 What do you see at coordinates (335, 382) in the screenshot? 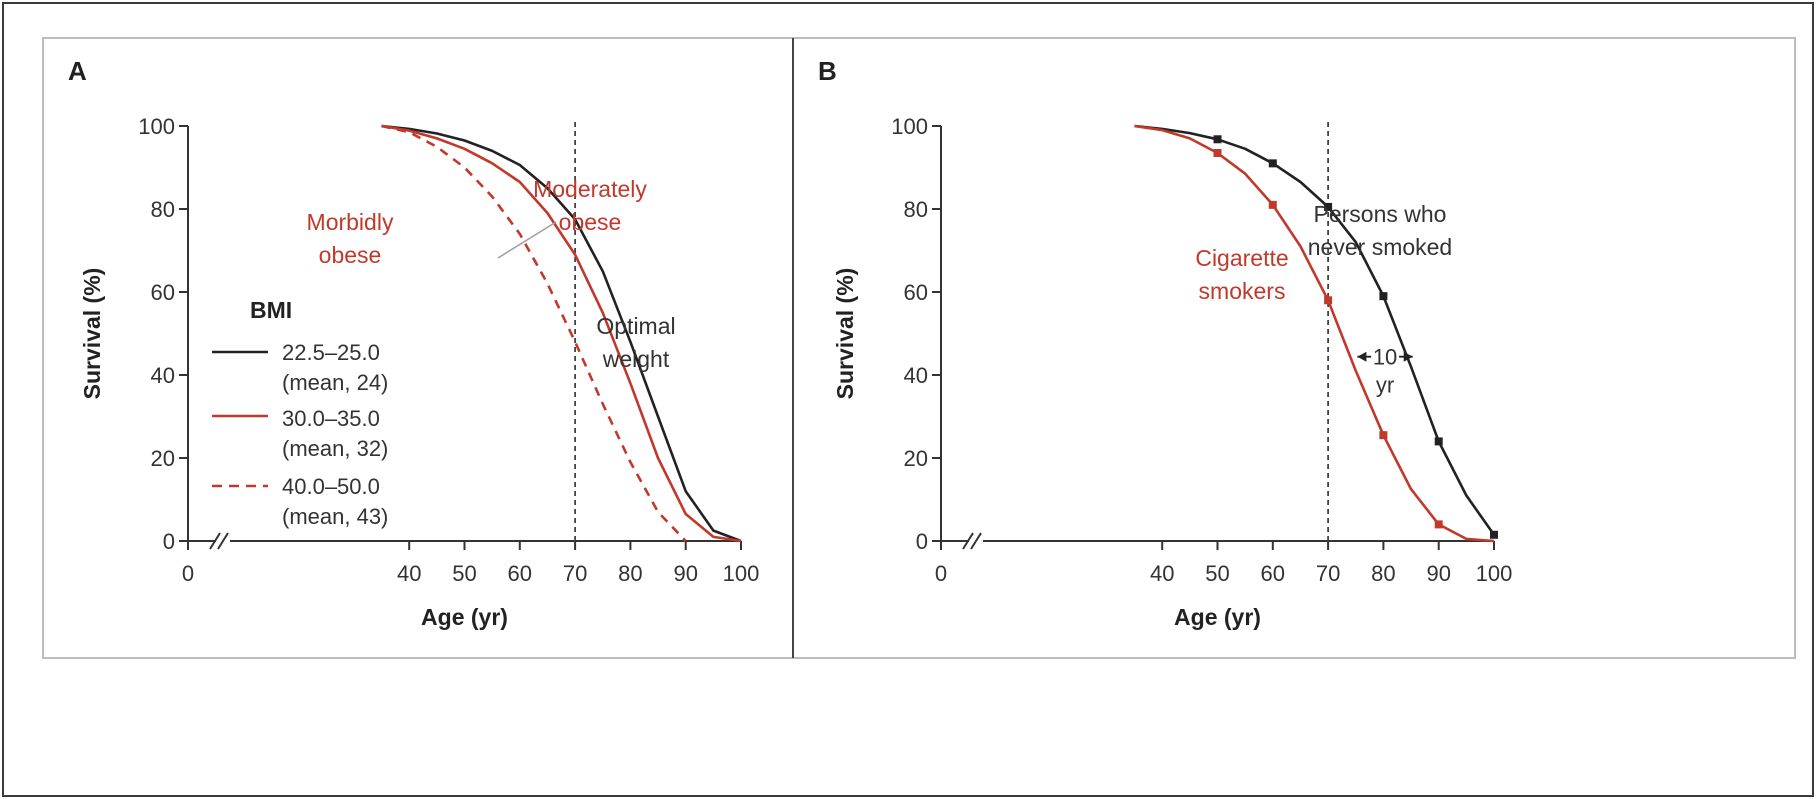
I see `legend-entry-label: (mean, 24)` at bounding box center [335, 382].